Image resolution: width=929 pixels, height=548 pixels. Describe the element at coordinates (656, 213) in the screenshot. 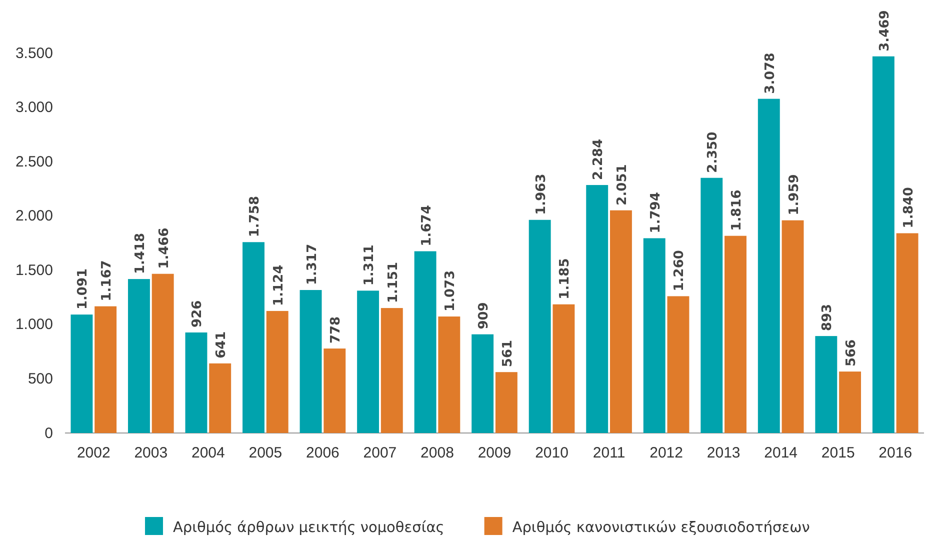

I see `data-label: 1.794` at that location.